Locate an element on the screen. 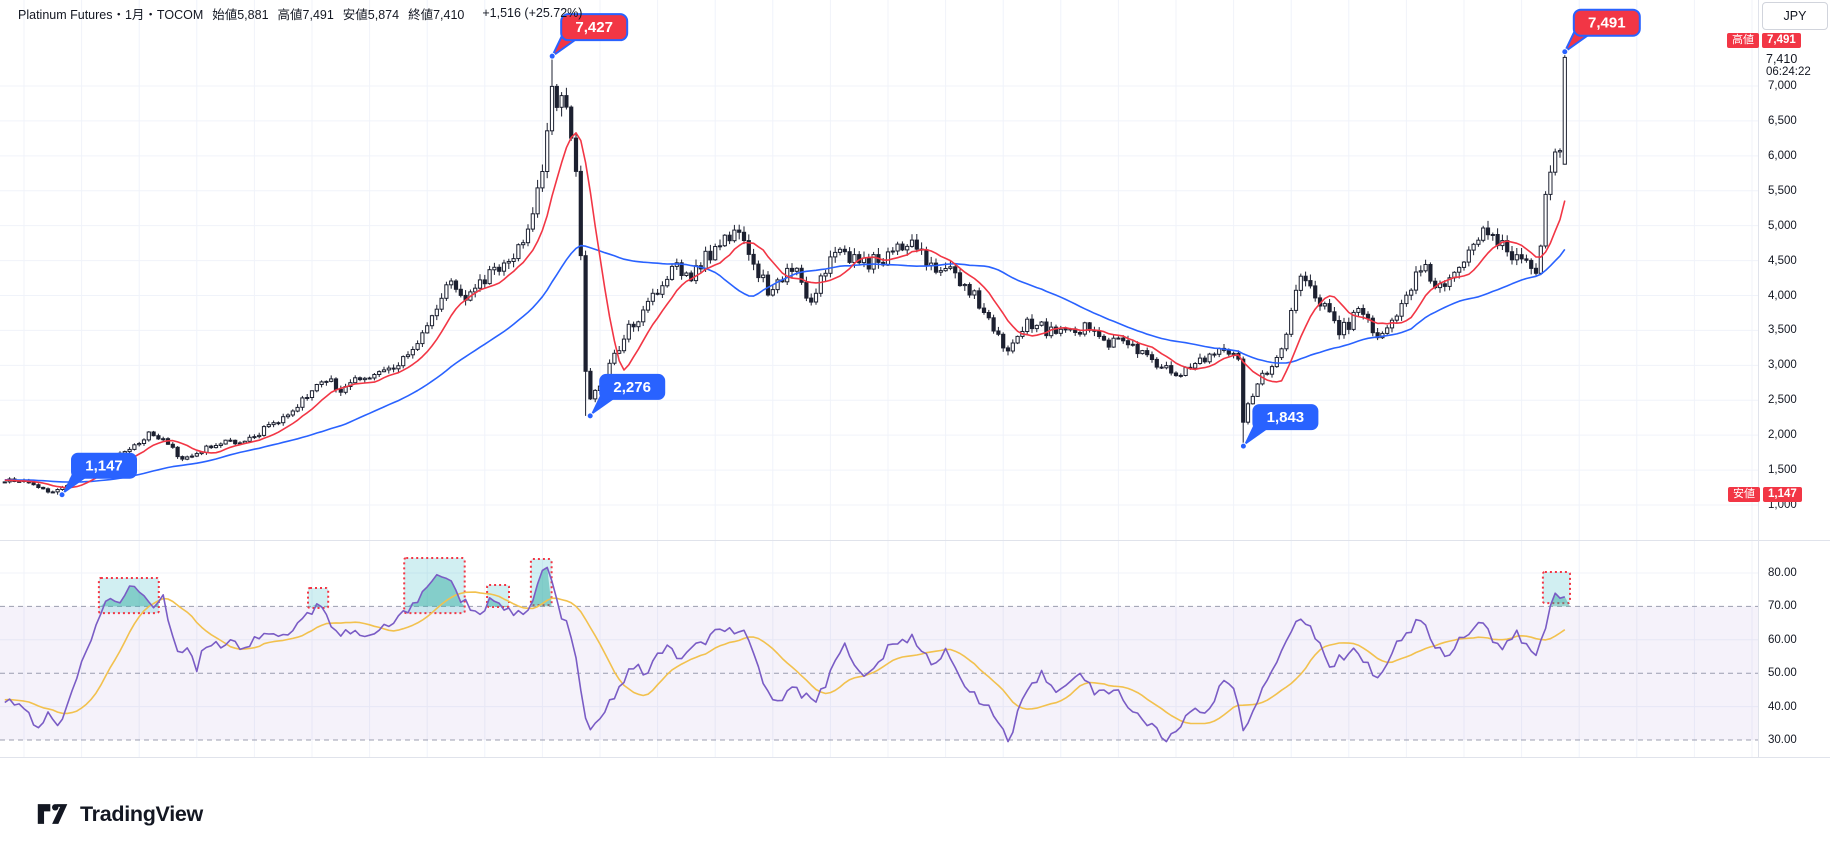  indicator-tick: 30.00 is located at coordinates (1782, 740).